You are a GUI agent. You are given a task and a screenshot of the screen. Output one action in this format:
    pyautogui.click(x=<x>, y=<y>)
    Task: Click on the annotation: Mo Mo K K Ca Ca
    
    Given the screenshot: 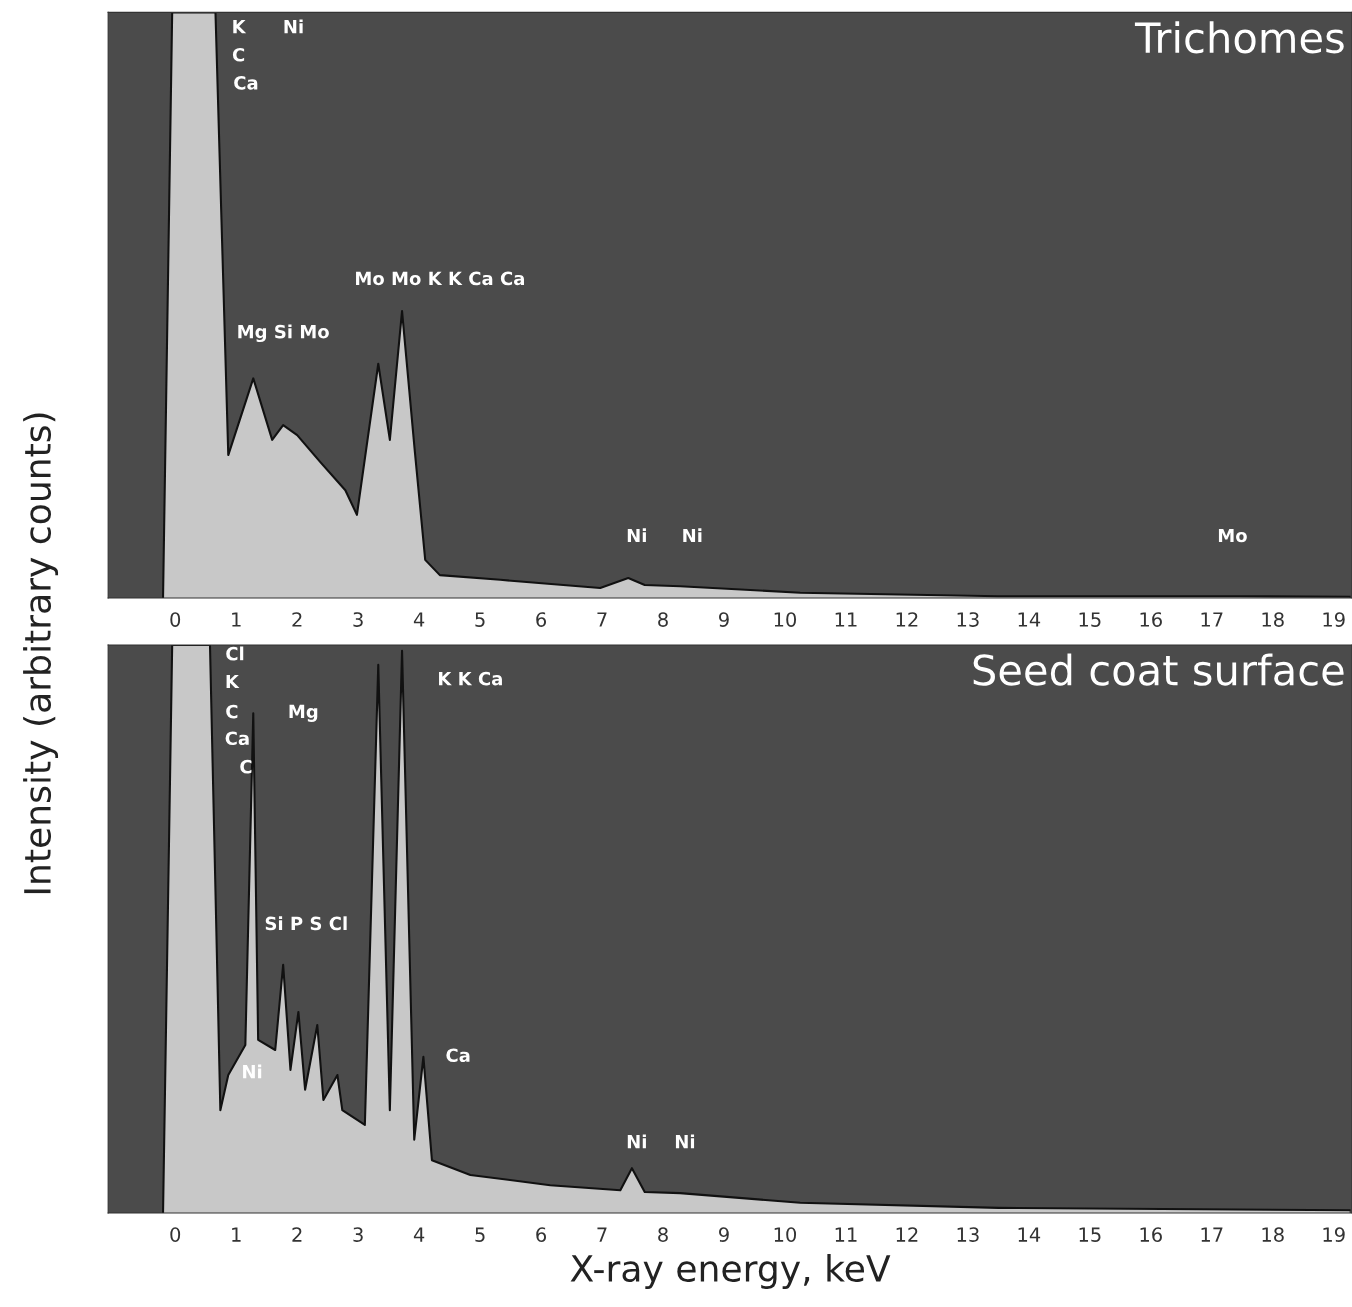 What is the action you would take?
    pyautogui.click(x=440, y=278)
    